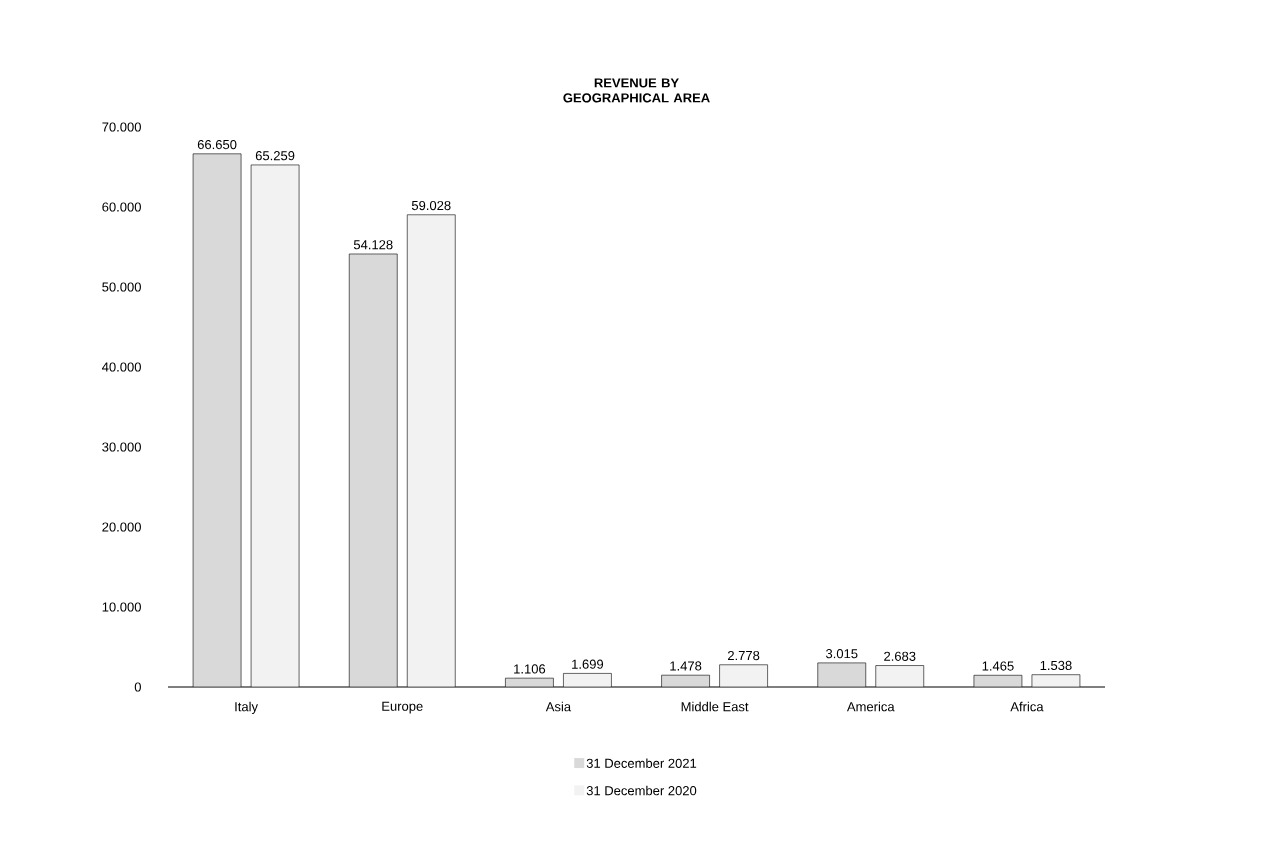 Image resolution: width=1266 pixels, height=844 pixels. What do you see at coordinates (715, 706) in the screenshot?
I see `x-tick-label: Middle East` at bounding box center [715, 706].